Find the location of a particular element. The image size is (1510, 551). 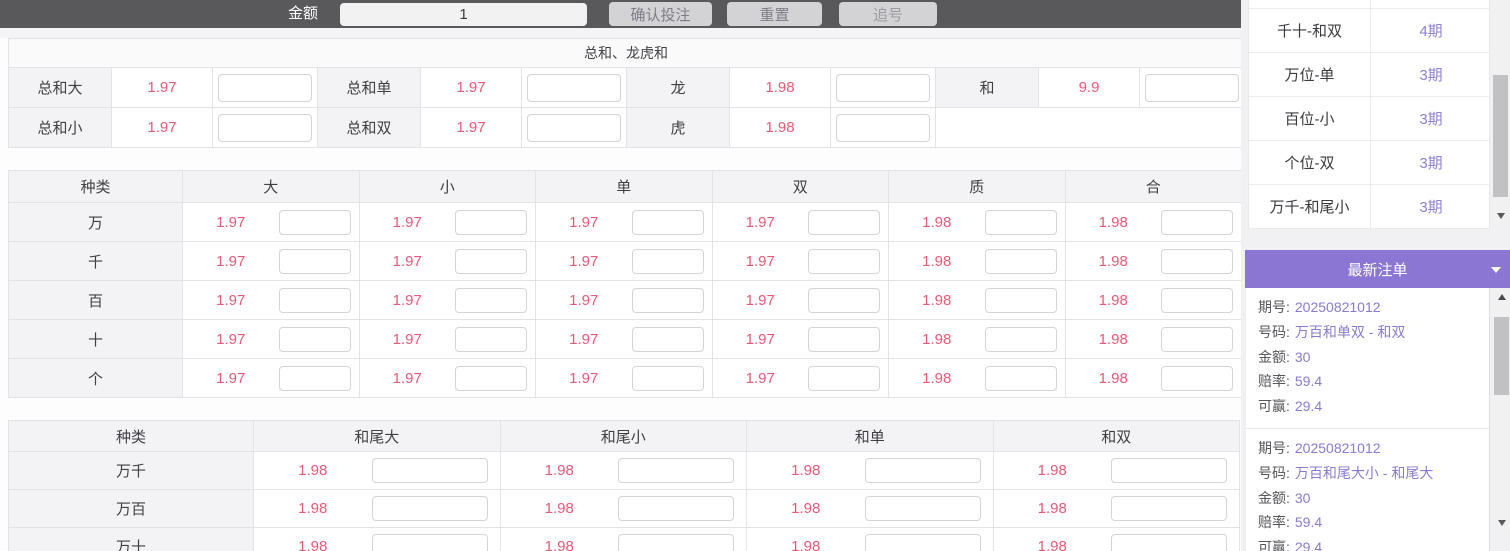

record-row: 百位-小 3期 is located at coordinates (1369, 119).